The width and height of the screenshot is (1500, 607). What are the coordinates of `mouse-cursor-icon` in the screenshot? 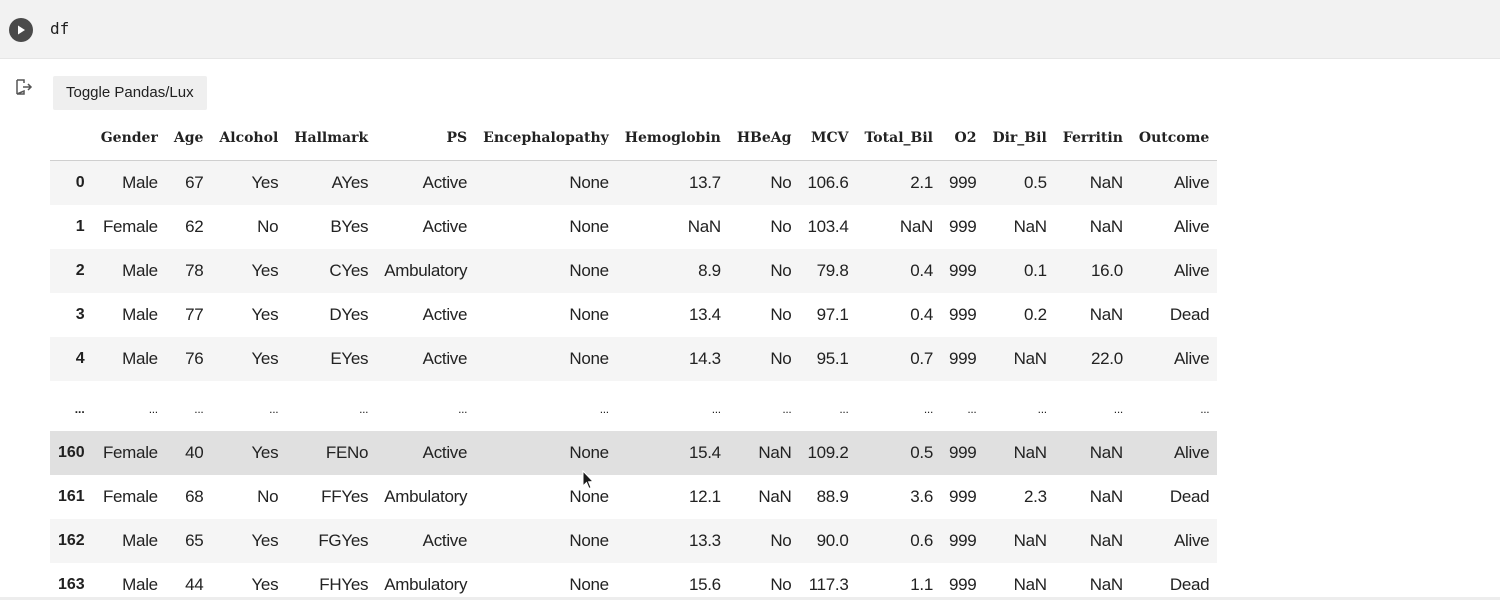 It's located at (588, 480).